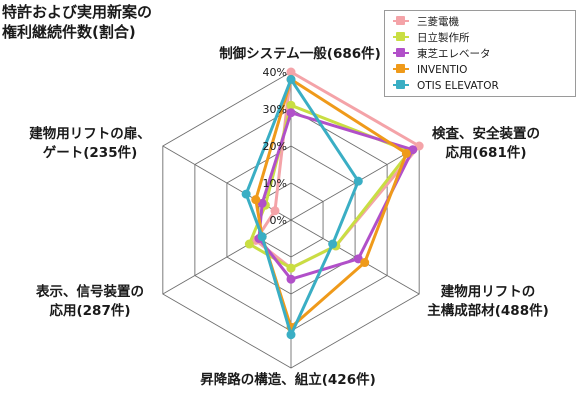 The width and height of the screenshot is (583, 400). I want to click on legend-label: 日立製作所, so click(443, 38).